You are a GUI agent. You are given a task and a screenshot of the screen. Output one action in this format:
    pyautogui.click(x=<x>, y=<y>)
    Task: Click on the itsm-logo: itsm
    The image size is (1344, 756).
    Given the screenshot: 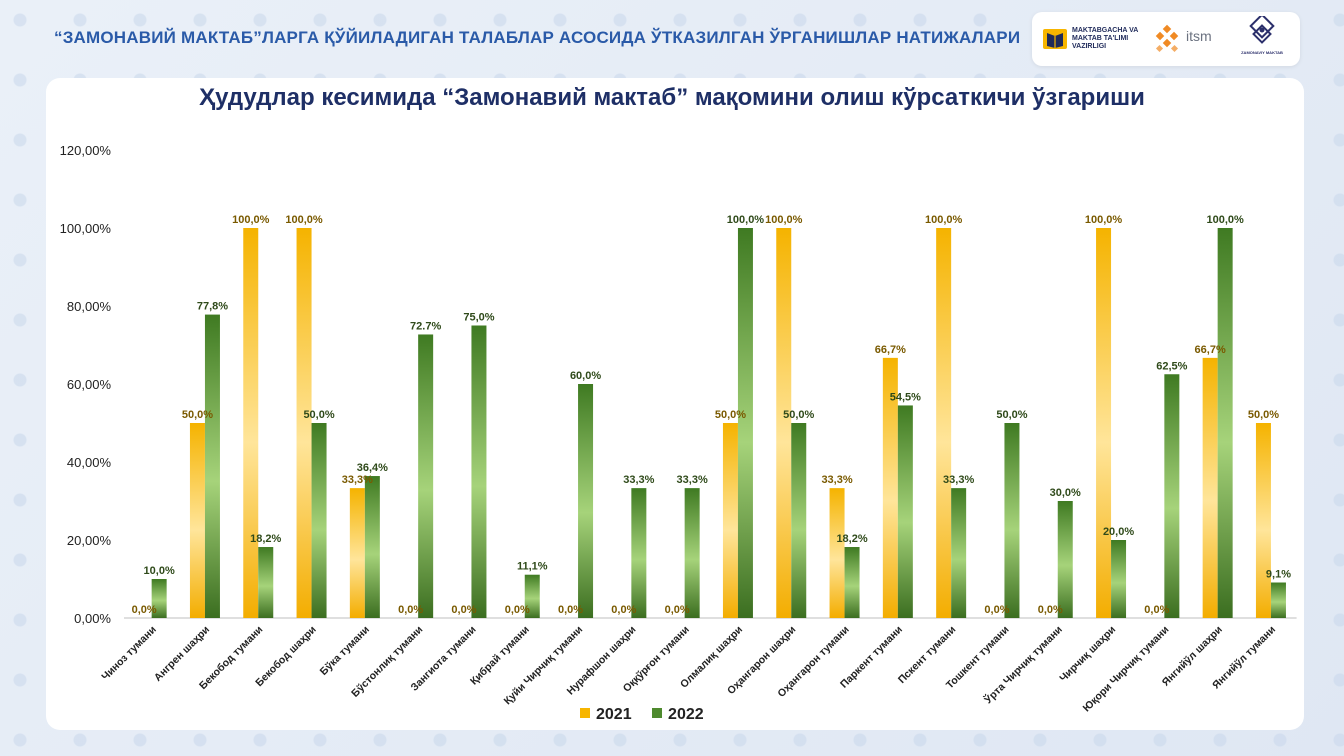 What is the action you would take?
    pyautogui.click(x=1187, y=39)
    